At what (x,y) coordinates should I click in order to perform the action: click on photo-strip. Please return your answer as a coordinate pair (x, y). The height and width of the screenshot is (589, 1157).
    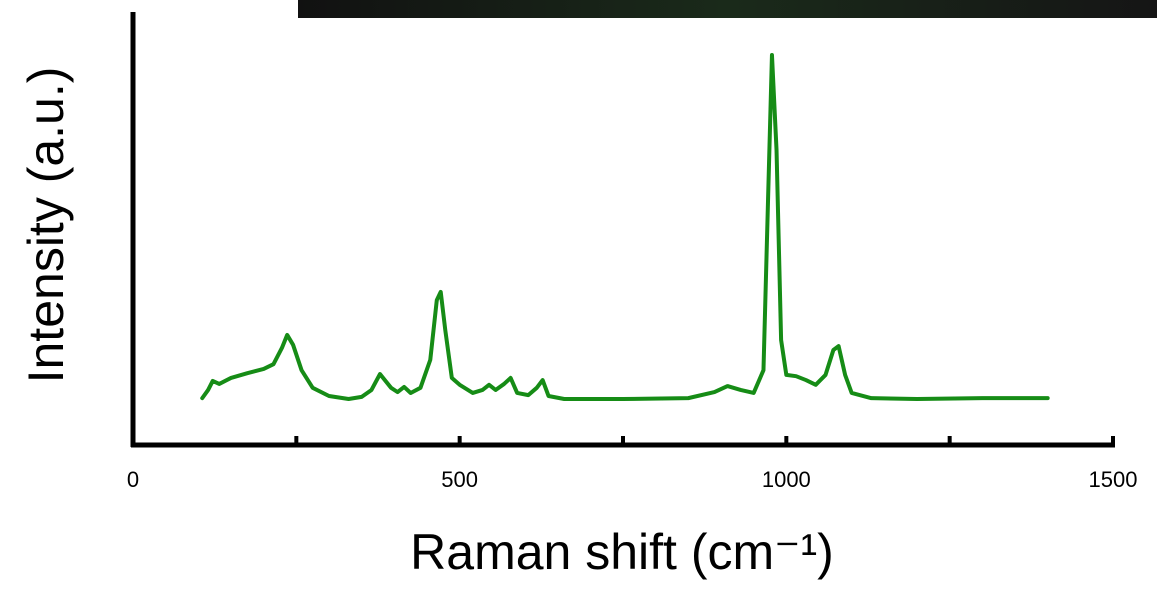
    Looking at the image, I should click on (727, 9).